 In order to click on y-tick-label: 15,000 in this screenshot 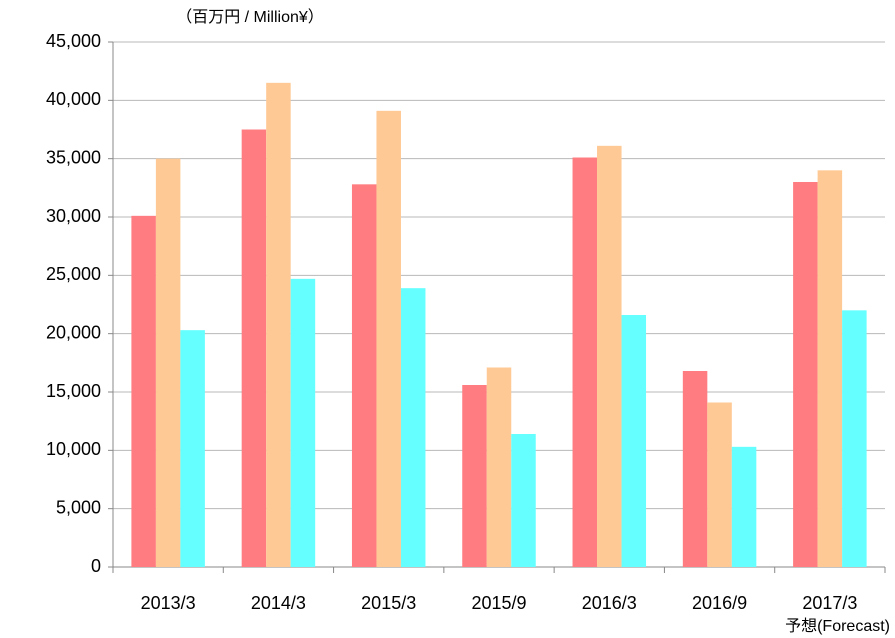, I will do `click(73, 391)`.